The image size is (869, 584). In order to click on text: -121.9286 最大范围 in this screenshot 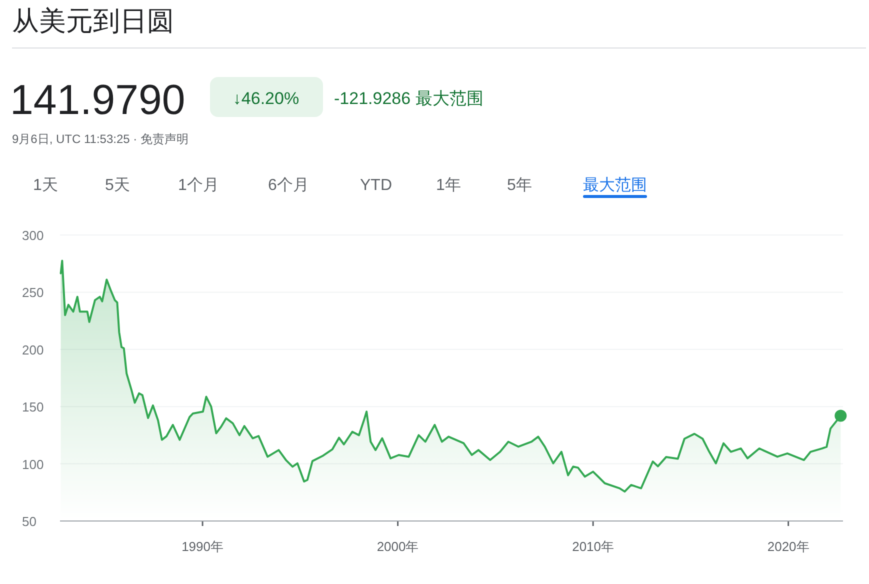, I will do `click(409, 98)`.